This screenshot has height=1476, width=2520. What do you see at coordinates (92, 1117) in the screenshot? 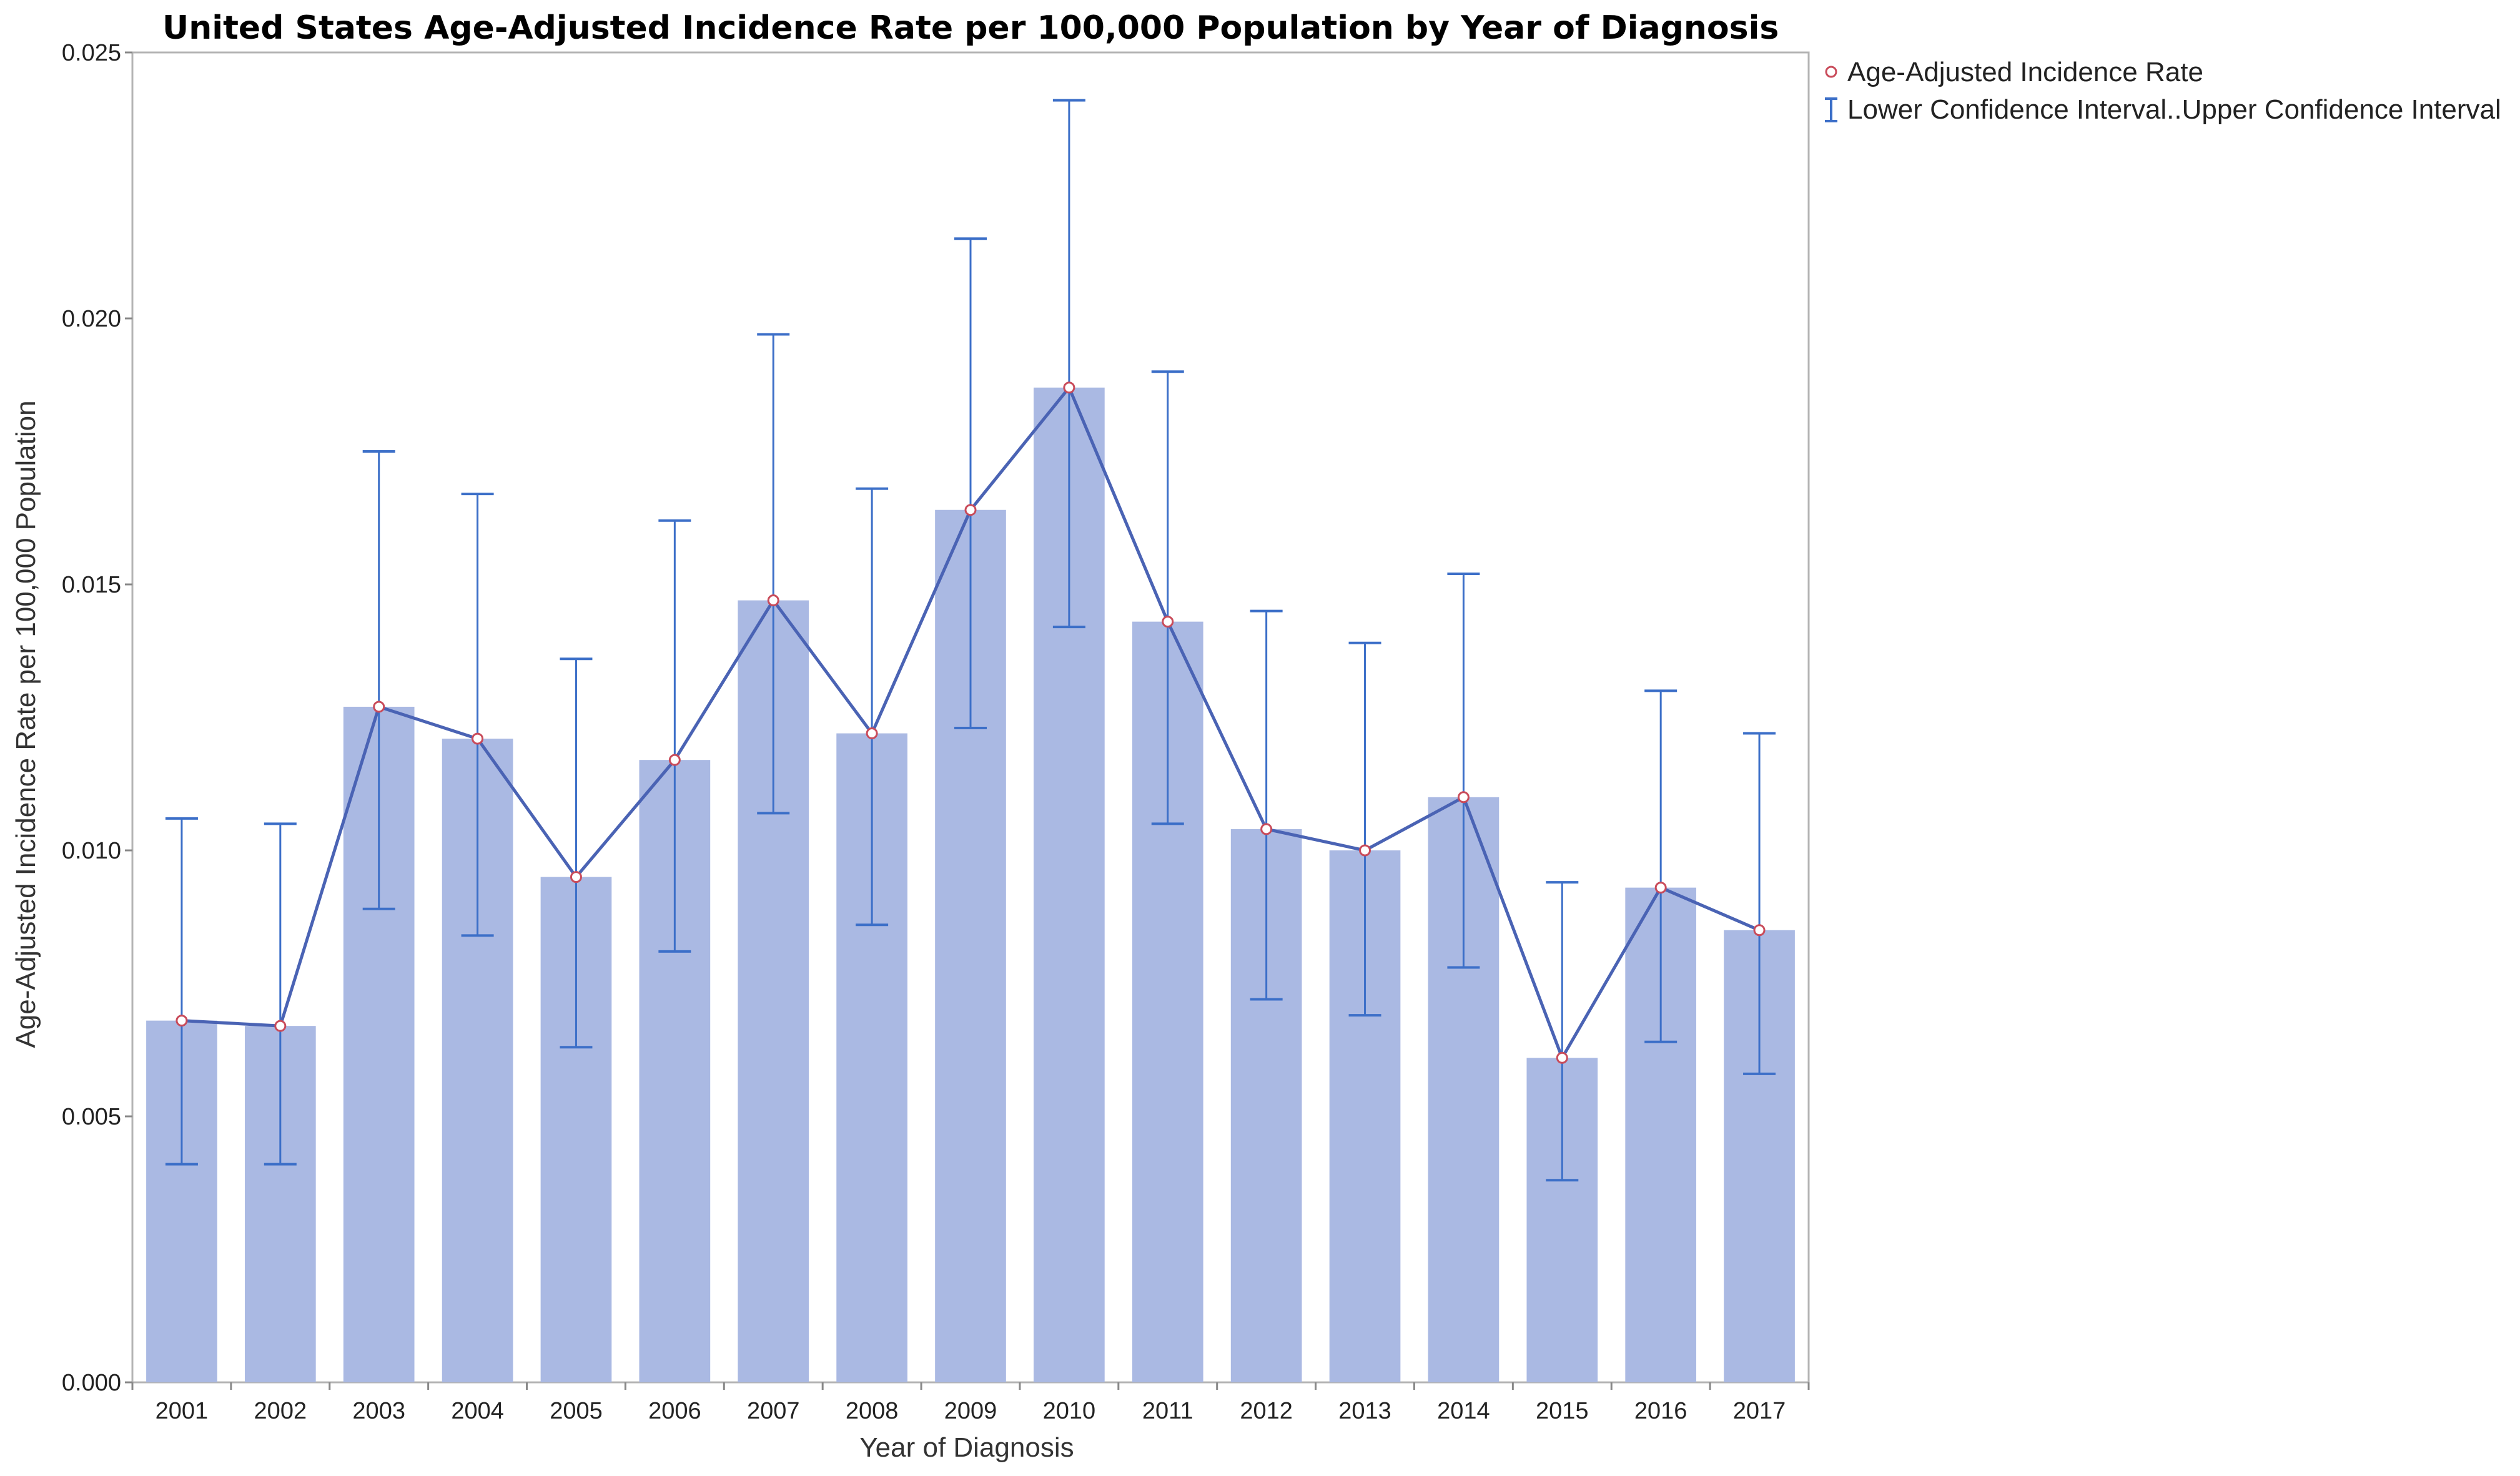
I see `y-tick-label: 0.005` at bounding box center [92, 1117].